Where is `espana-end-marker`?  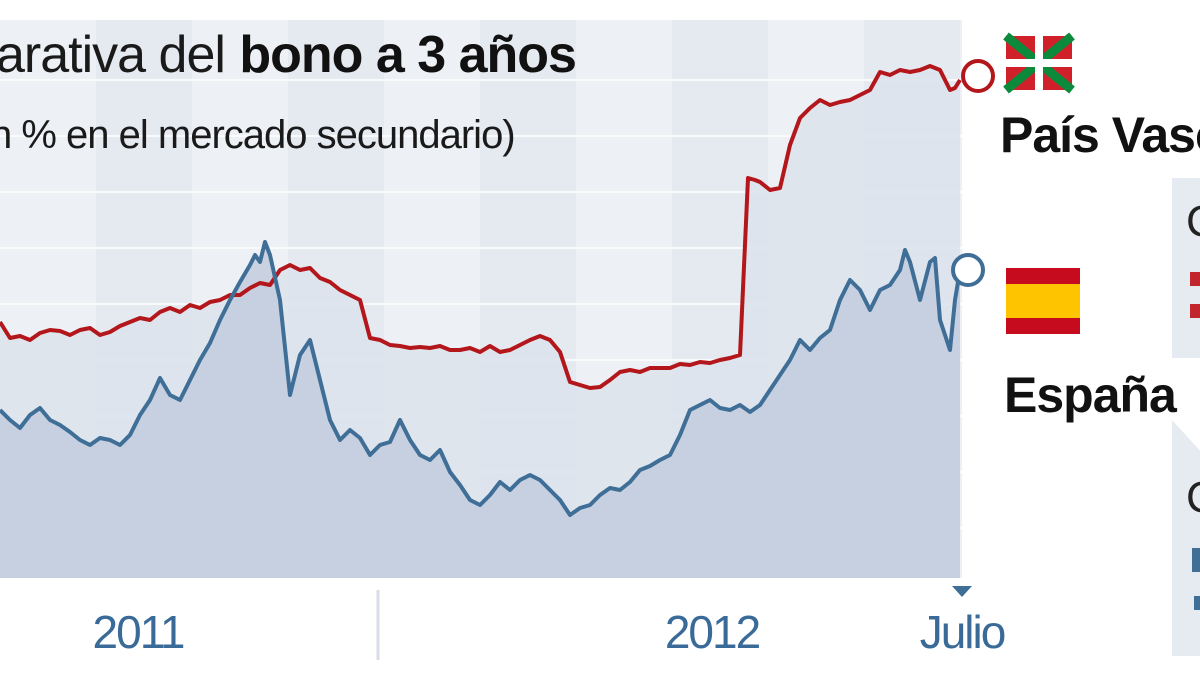
espana-end-marker is located at coordinates (968, 270).